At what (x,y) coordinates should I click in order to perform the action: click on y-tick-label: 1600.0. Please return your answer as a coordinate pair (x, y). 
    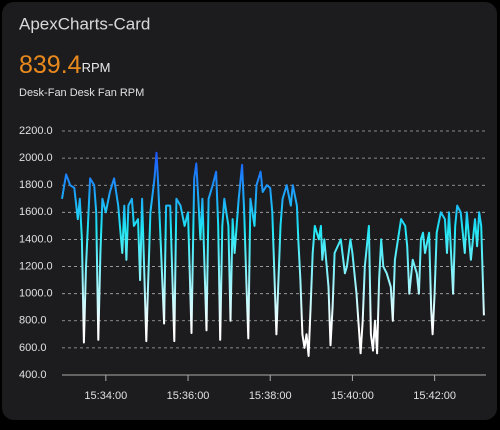
    Looking at the image, I should click on (36, 212).